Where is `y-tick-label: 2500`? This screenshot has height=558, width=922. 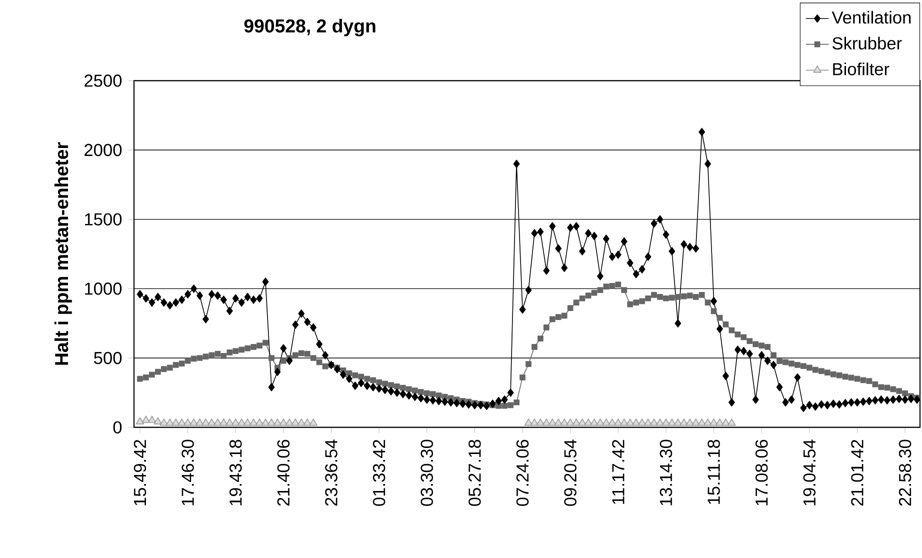
y-tick-label: 2500 is located at coordinates (103, 80).